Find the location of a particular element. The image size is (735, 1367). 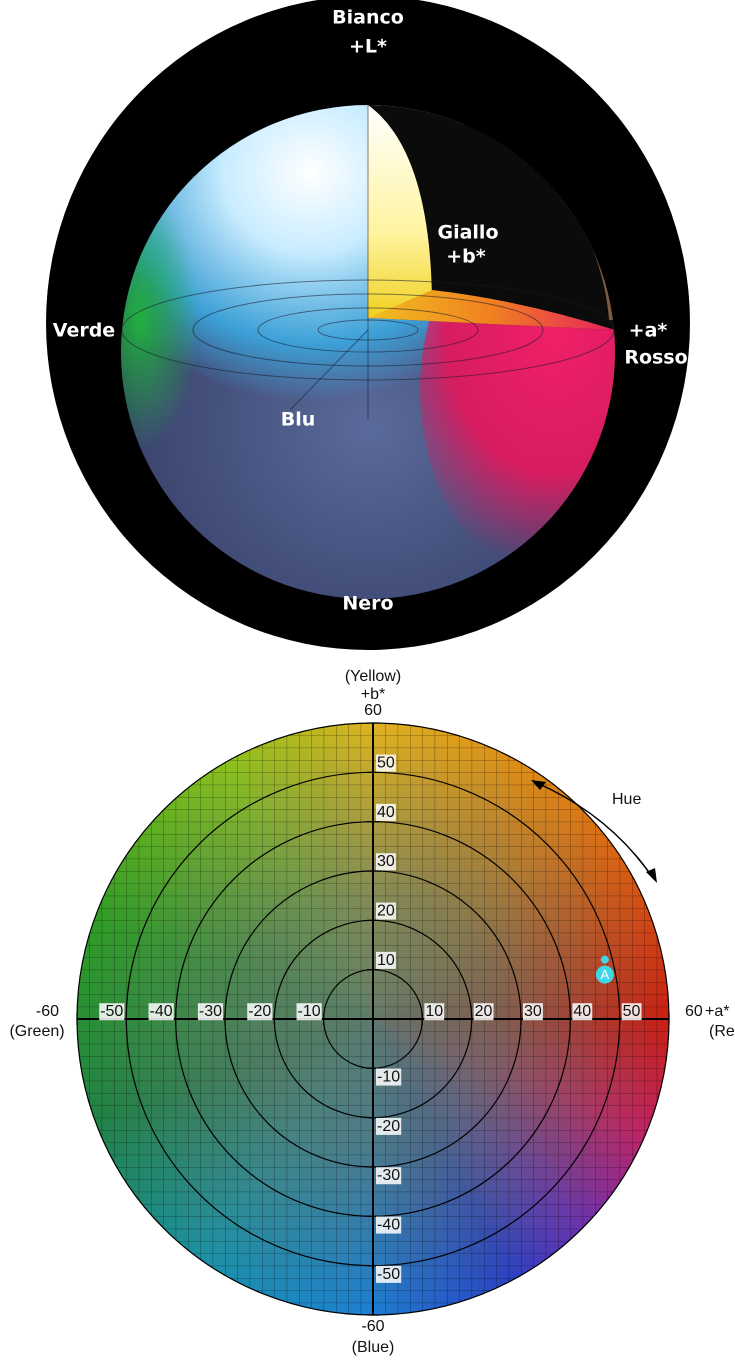

x-pos-name: (Red) is located at coordinates (722, 1031).